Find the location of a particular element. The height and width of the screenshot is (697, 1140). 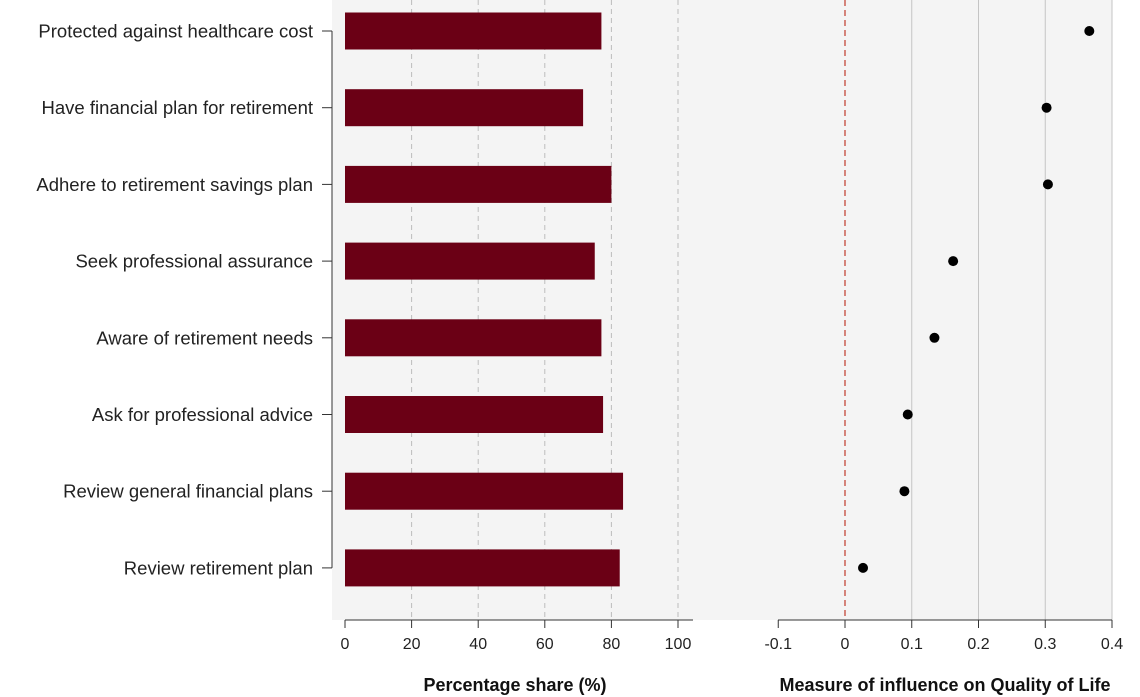

category-label: Aware of retirement needs is located at coordinates (204, 337).